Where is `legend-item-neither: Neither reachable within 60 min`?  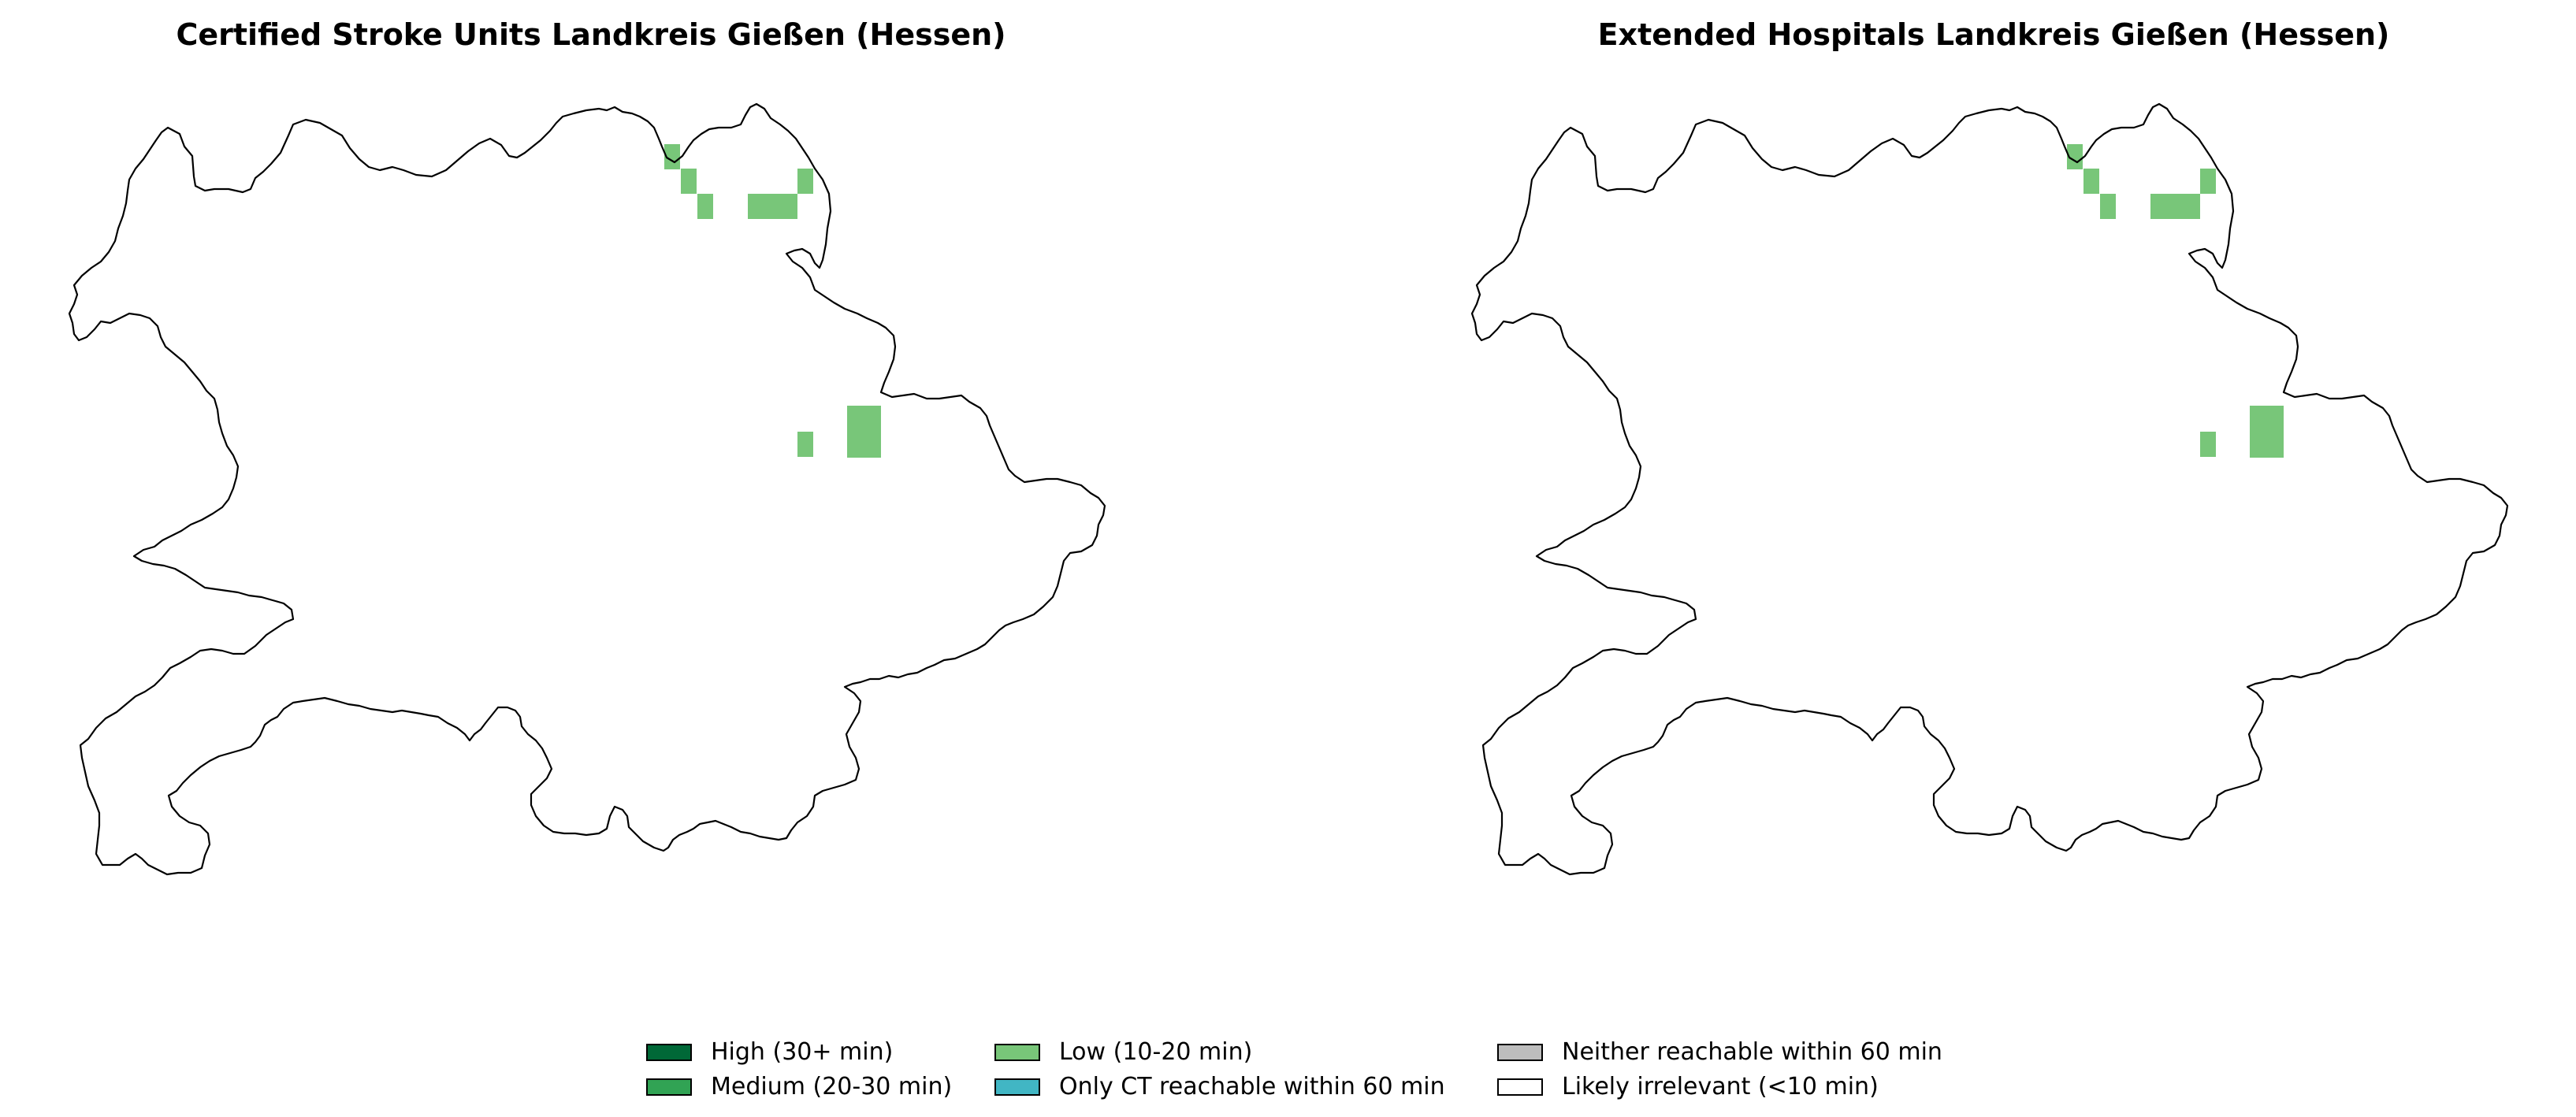 legend-item-neither: Neither reachable within 60 min is located at coordinates (1719, 1052).